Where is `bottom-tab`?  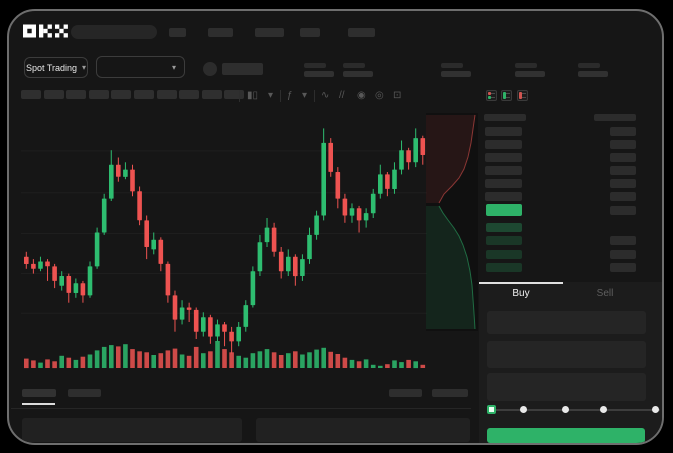
bottom-tab is located at coordinates (84, 393).